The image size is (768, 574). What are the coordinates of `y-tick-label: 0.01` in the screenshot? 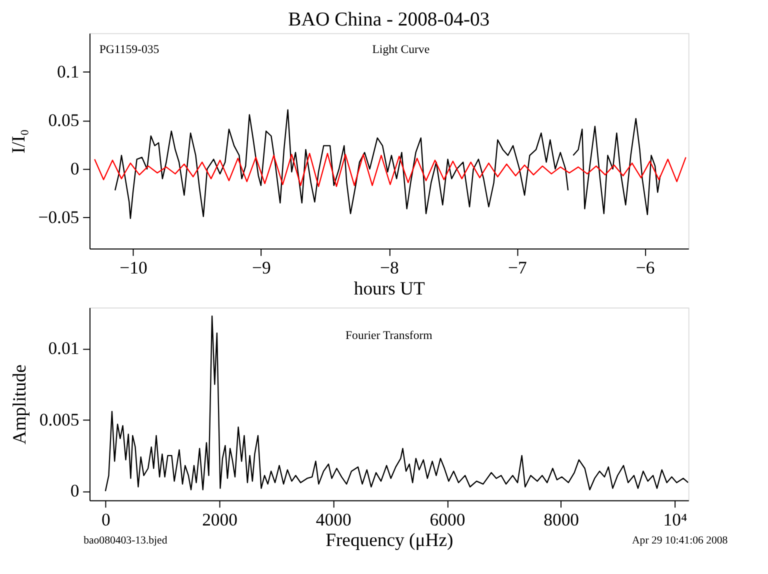 It's located at (64, 348).